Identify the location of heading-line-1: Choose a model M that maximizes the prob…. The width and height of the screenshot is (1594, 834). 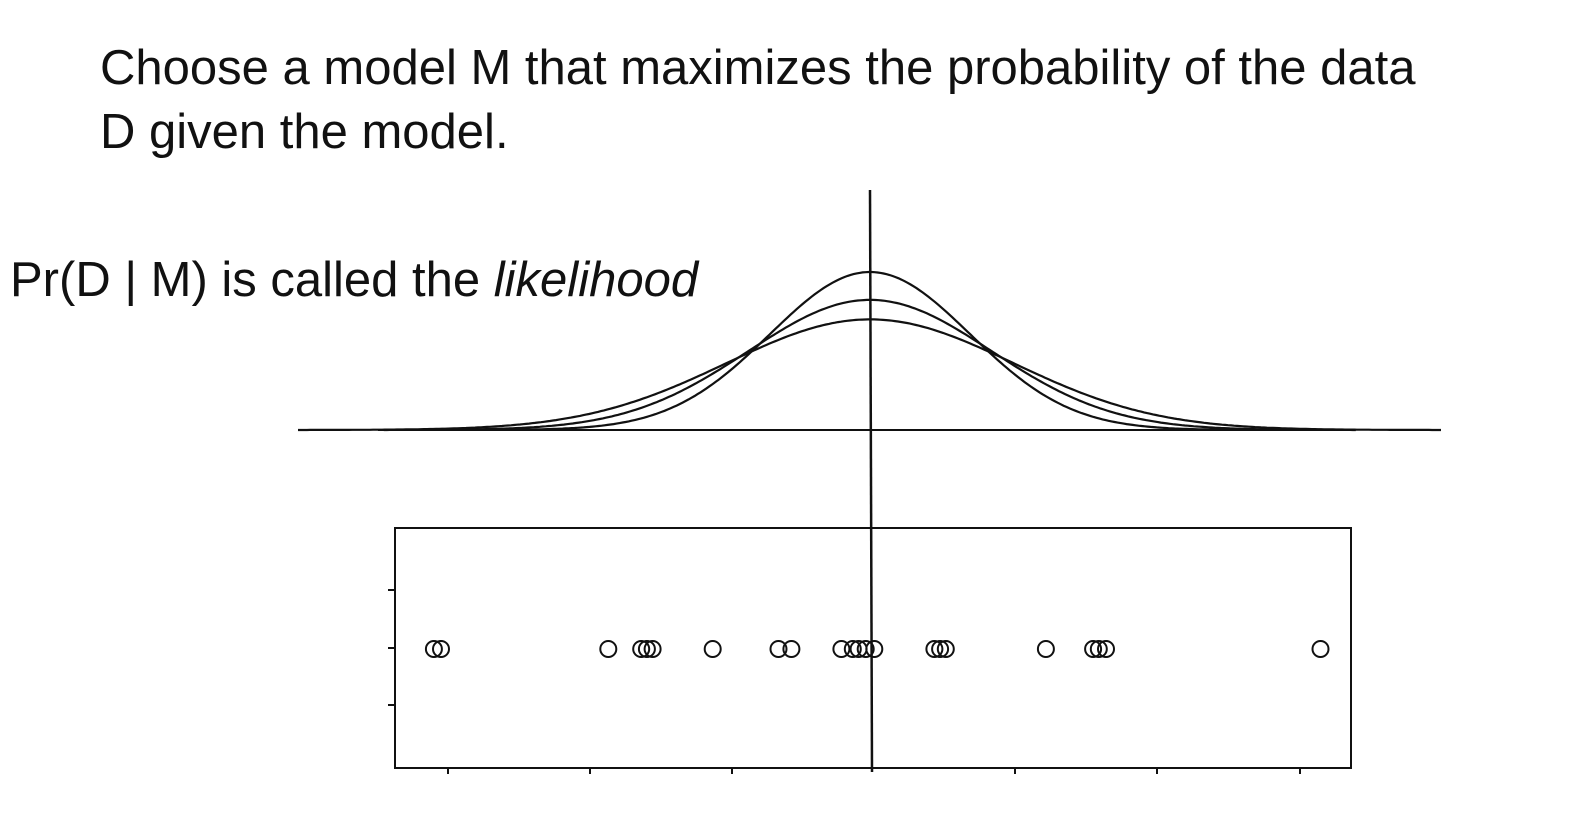
(758, 68).